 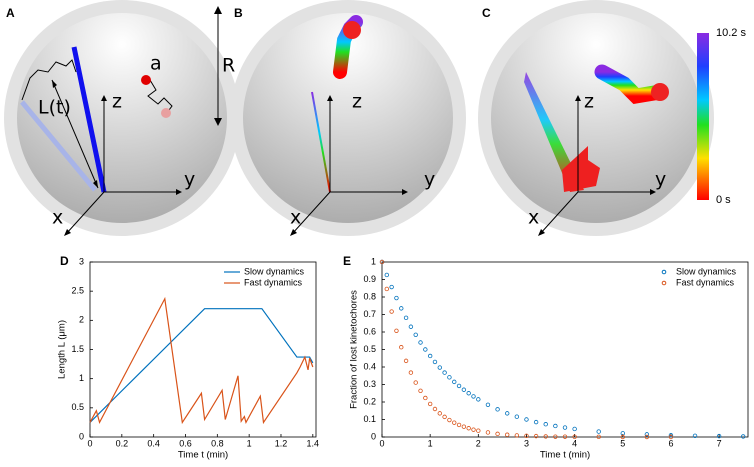 What do you see at coordinates (217, 443) in the screenshot?
I see `x-tick-label: 0.8` at bounding box center [217, 443].